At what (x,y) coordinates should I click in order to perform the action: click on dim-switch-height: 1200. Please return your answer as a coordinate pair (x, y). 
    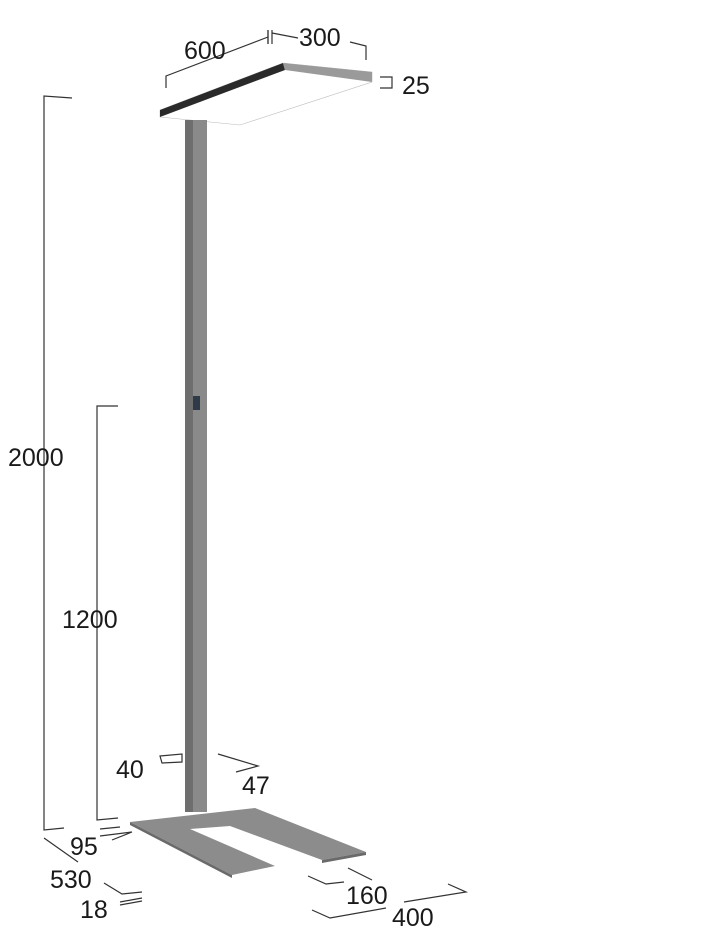
    Looking at the image, I should click on (90, 620).